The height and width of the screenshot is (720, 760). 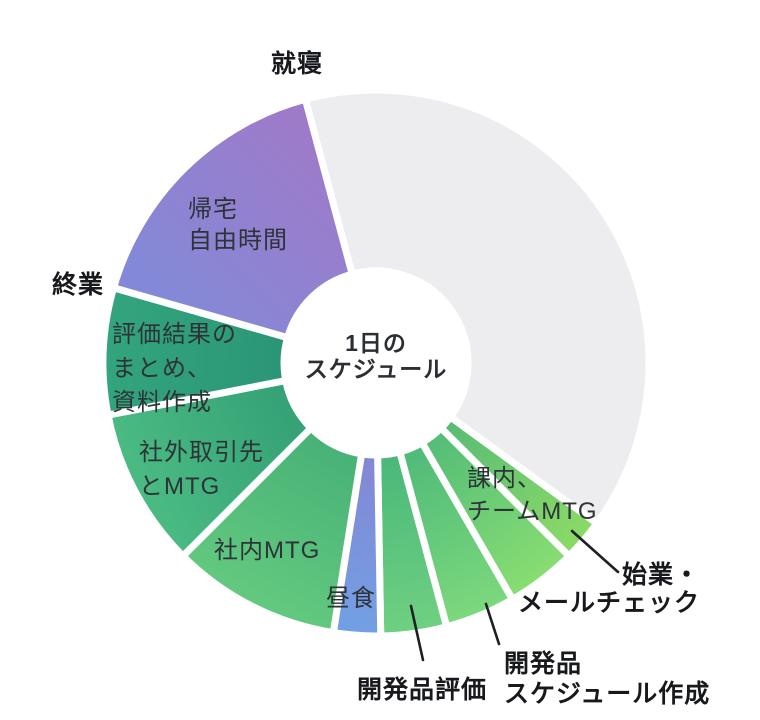 I want to click on lunch-label: 昼食, so click(x=351, y=599).